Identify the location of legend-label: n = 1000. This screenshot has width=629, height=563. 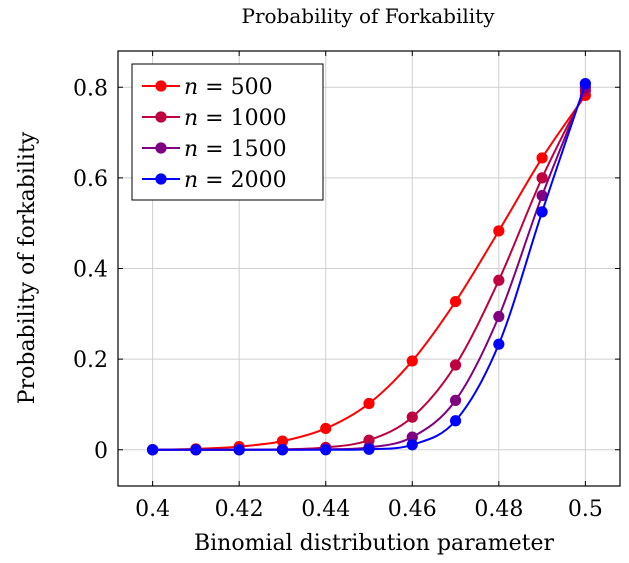
(235, 118).